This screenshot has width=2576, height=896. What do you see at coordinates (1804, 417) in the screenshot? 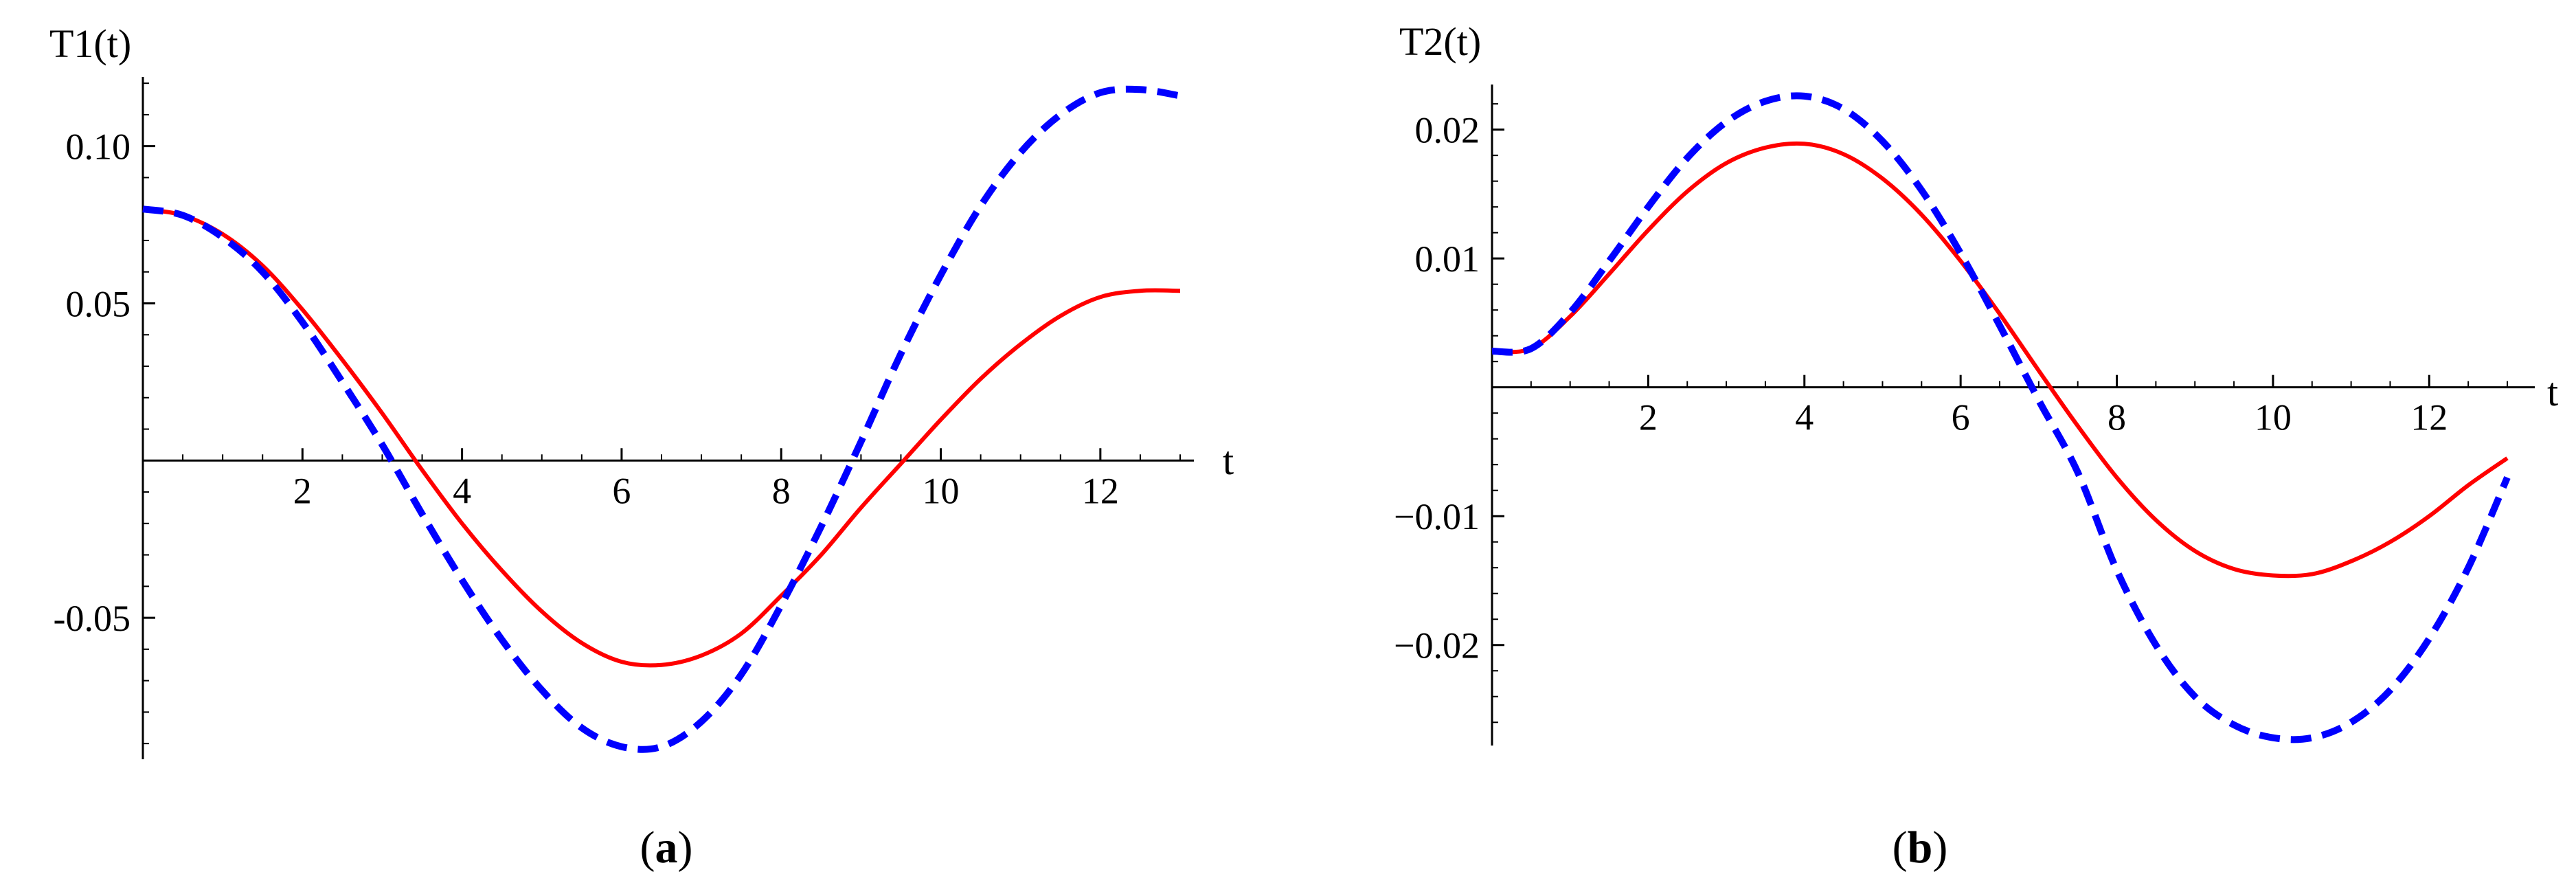
I see `panel-b-x-tick-label: 4` at bounding box center [1804, 417].